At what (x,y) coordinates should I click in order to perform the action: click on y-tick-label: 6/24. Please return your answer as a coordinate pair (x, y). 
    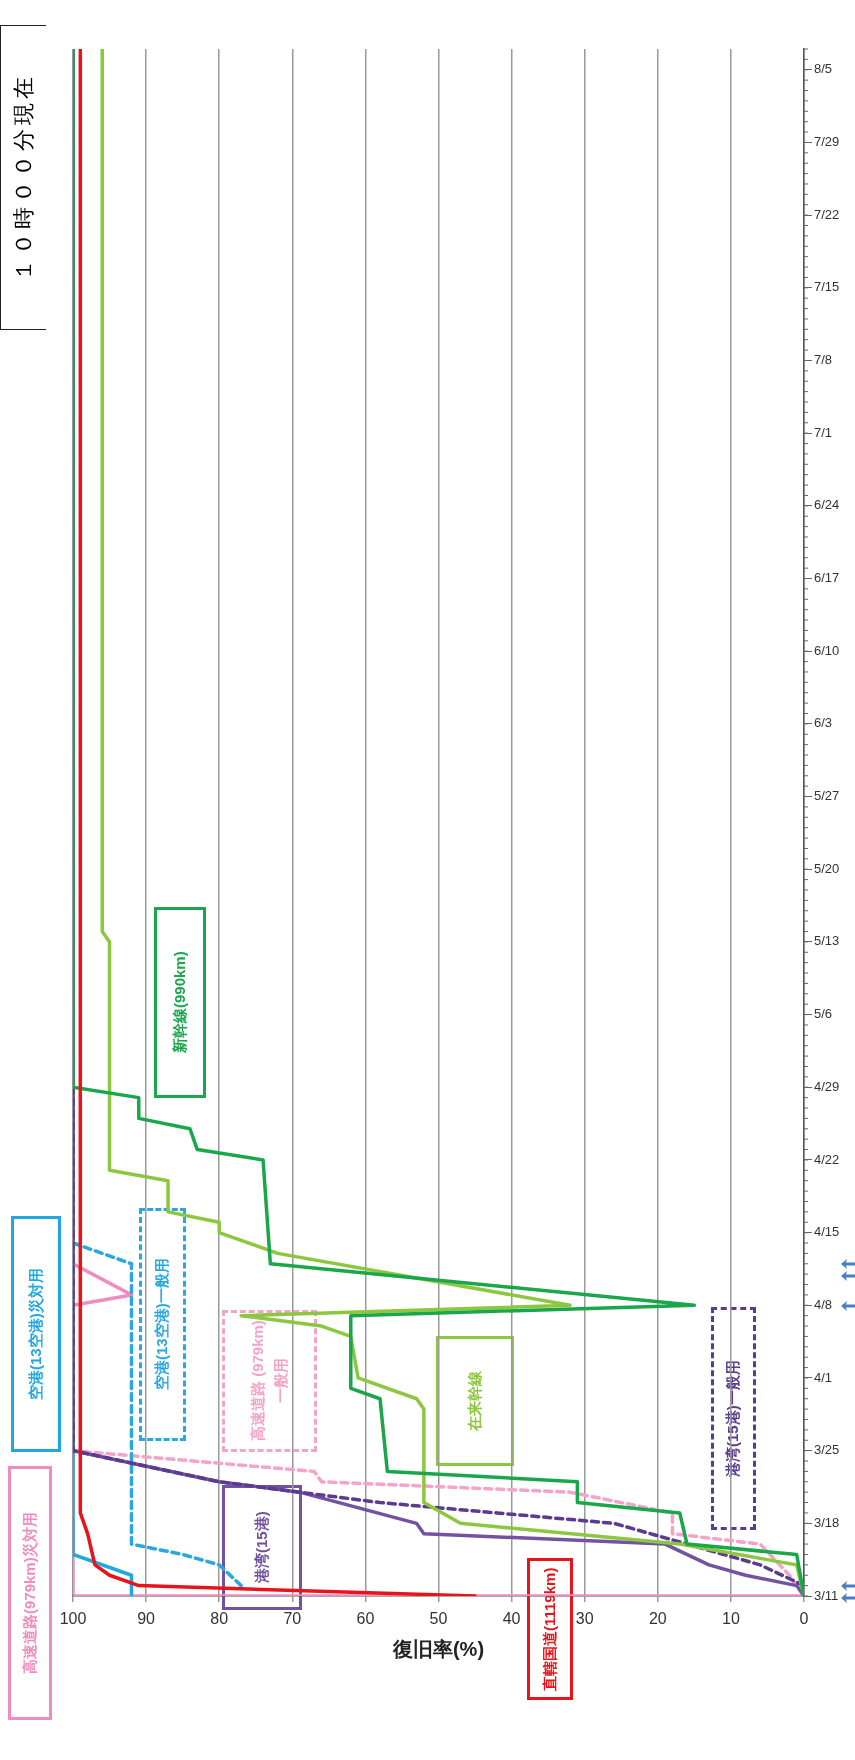
    Looking at the image, I should click on (827, 505).